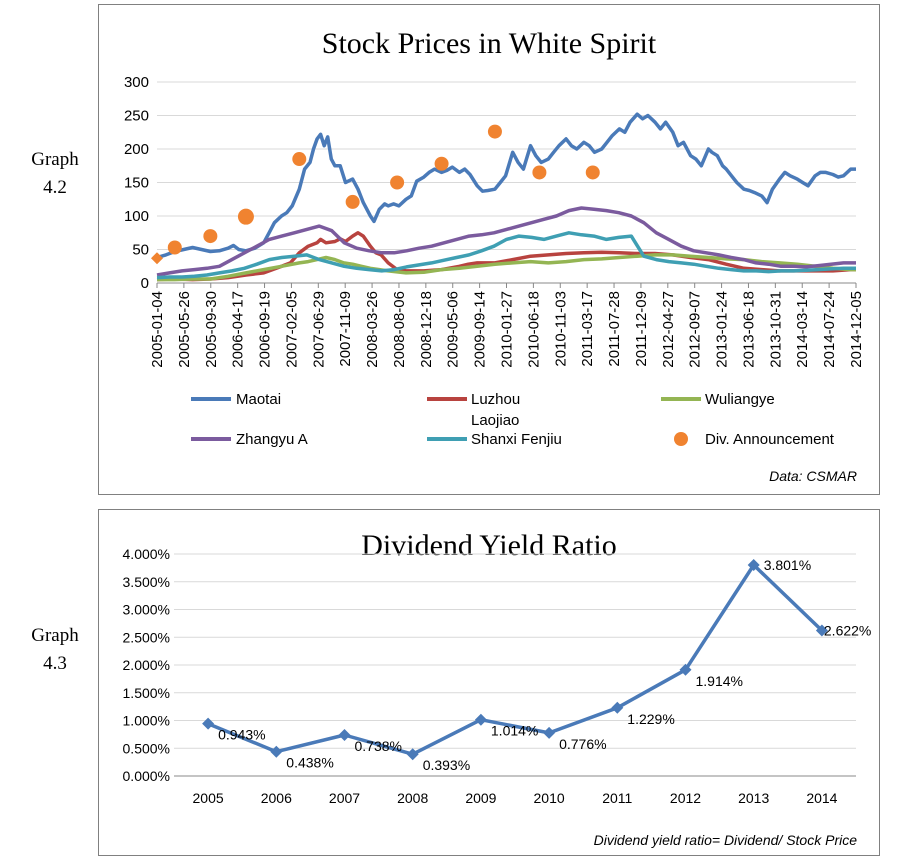 This screenshot has height=861, width=898. What do you see at coordinates (719, 681) in the screenshot?
I see `data-label: 1.914%` at bounding box center [719, 681].